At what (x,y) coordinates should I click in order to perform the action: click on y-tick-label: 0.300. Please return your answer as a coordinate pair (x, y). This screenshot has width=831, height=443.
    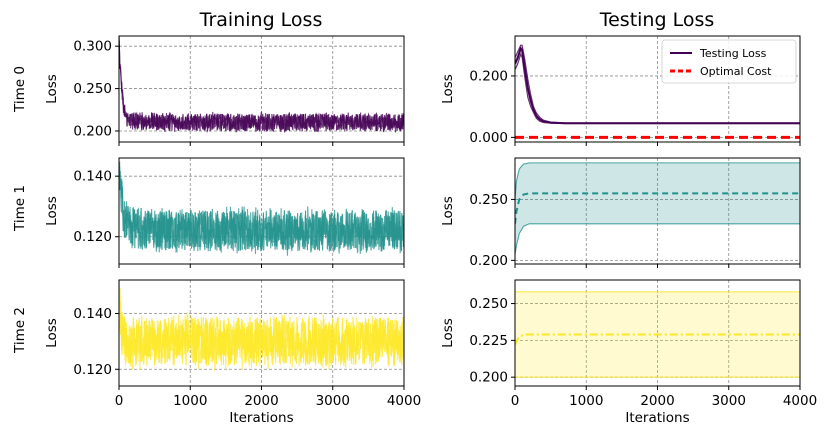
    Looking at the image, I should click on (92, 47).